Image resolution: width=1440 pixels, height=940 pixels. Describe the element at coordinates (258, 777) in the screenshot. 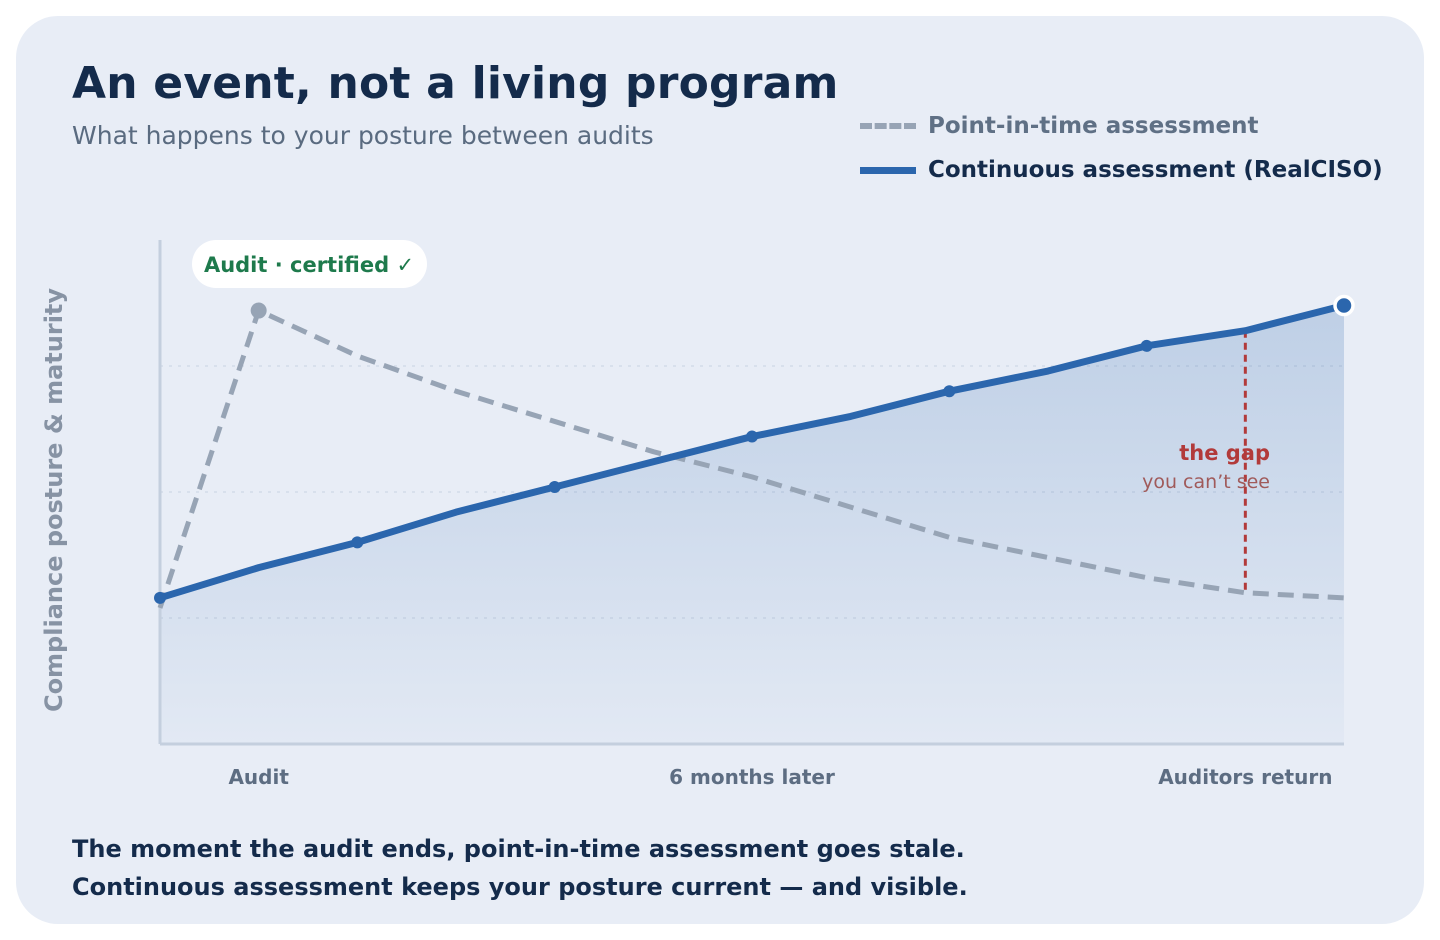

I see `x-tick-label-1: Audit` at that location.